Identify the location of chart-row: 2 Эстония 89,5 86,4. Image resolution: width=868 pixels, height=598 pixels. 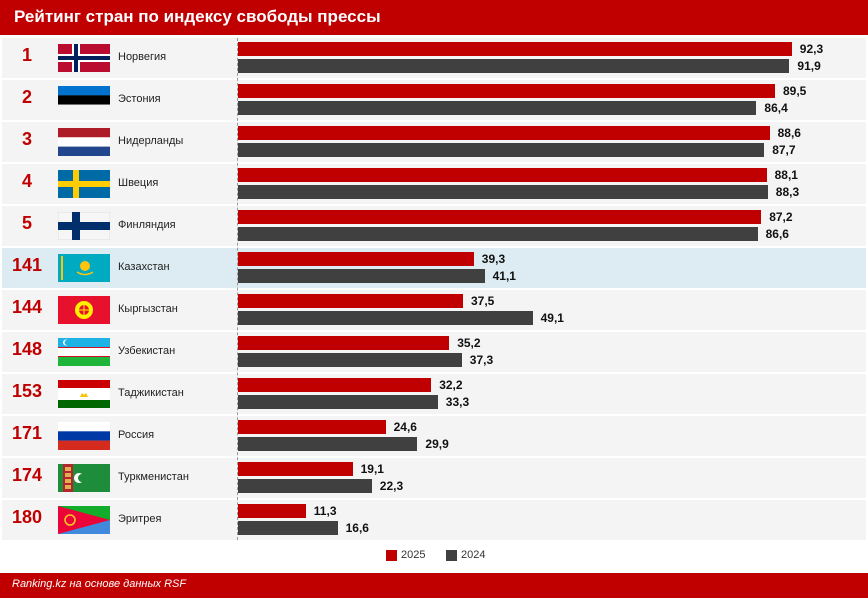
(434, 100).